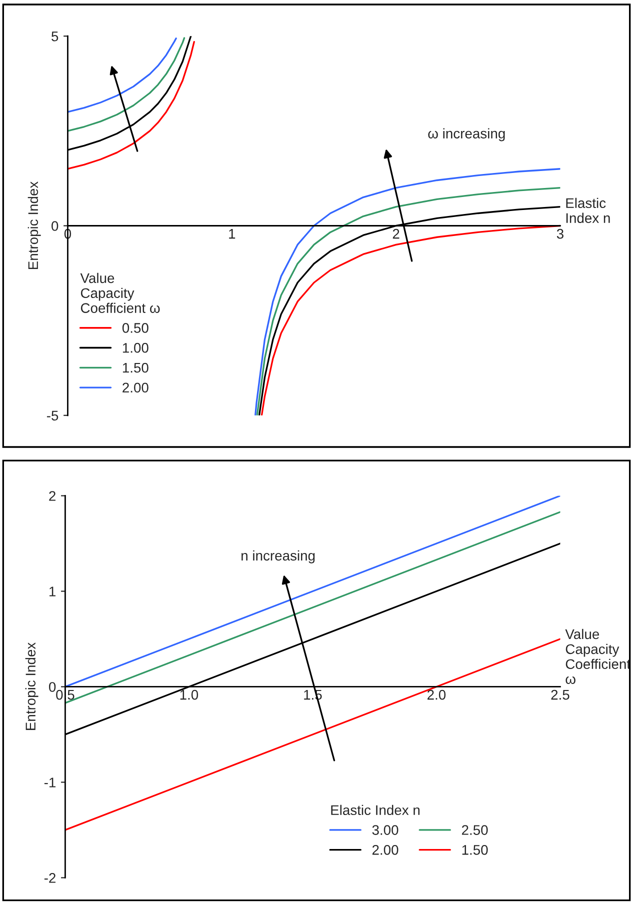 The height and width of the screenshot is (903, 633). What do you see at coordinates (189, 695) in the screenshot?
I see `x-tick-label: 1.0` at bounding box center [189, 695].